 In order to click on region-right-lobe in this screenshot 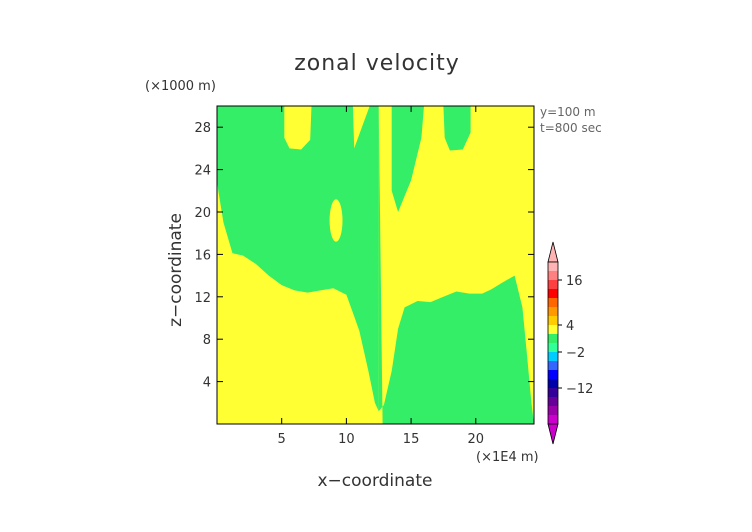, I will do `click(456, 265)`.